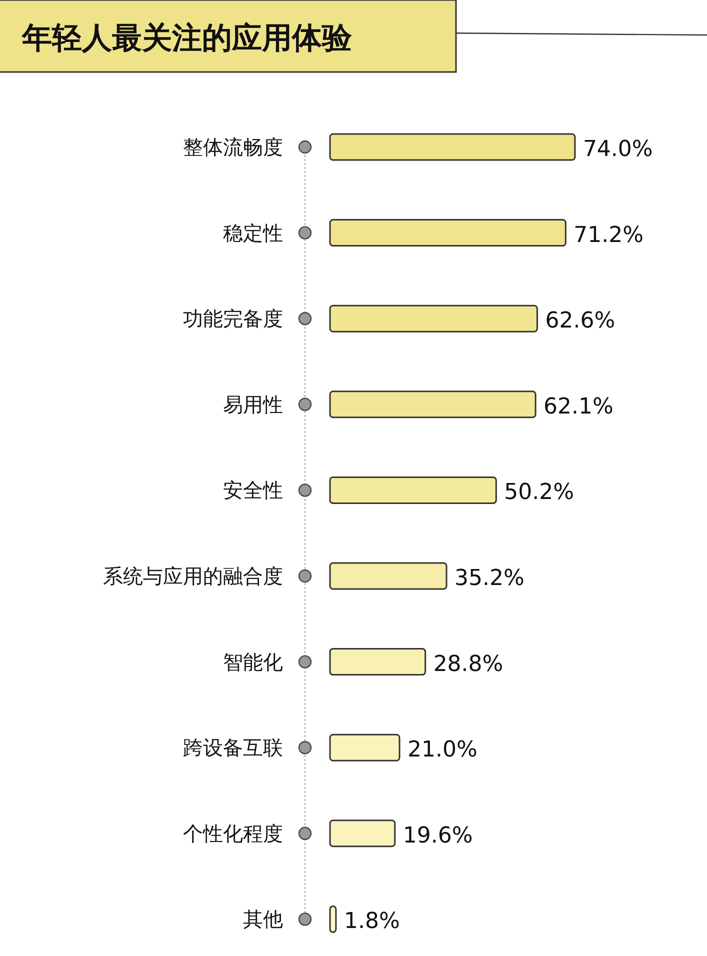 The image size is (707, 956). I want to click on y-tick-label: 跨设备互联, so click(233, 748).